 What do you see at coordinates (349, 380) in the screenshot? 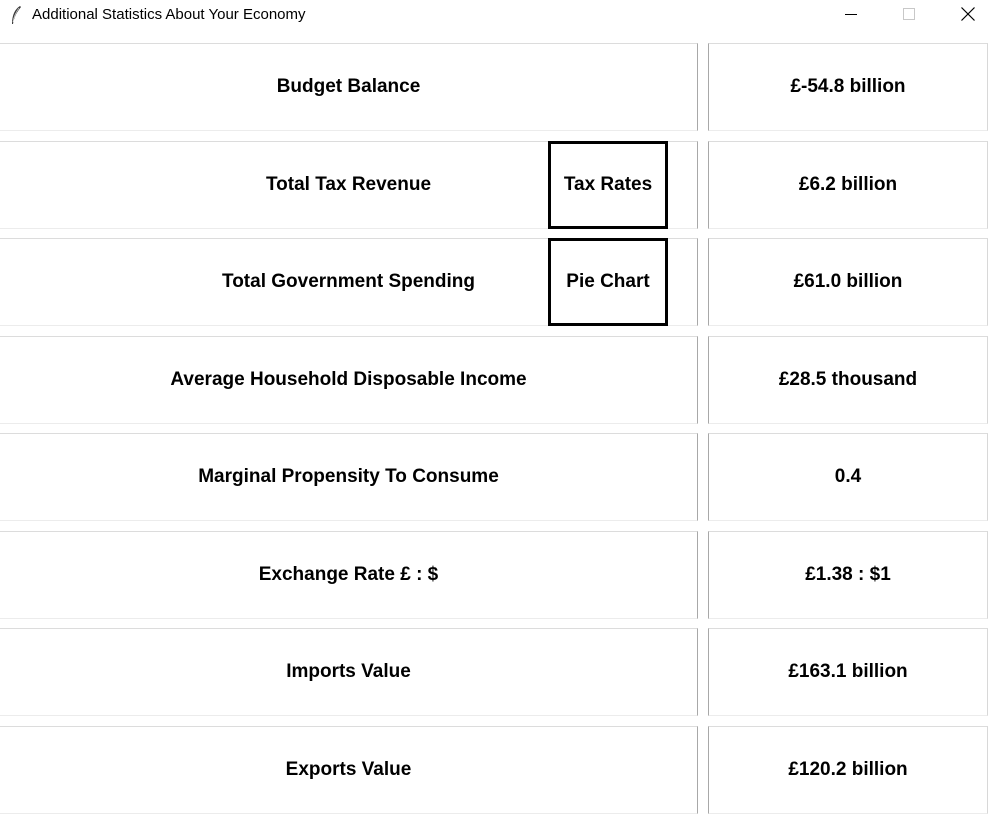
I see `average-household-disposable-income-label: Average Household Disposable Income` at bounding box center [349, 380].